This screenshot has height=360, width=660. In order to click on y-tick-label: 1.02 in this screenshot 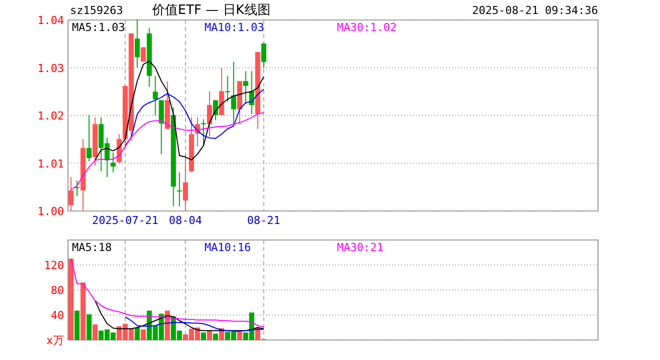, I will do `click(51, 116)`.